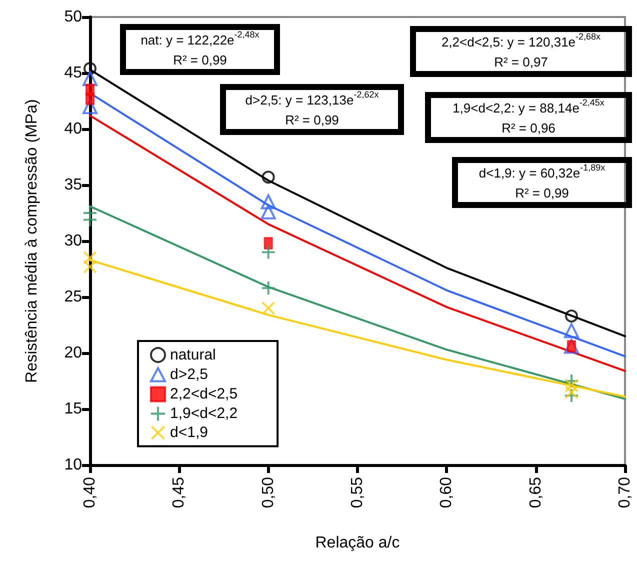 This screenshot has height=572, width=637. Describe the element at coordinates (193, 355) in the screenshot. I see `legend-label: natural` at that location.